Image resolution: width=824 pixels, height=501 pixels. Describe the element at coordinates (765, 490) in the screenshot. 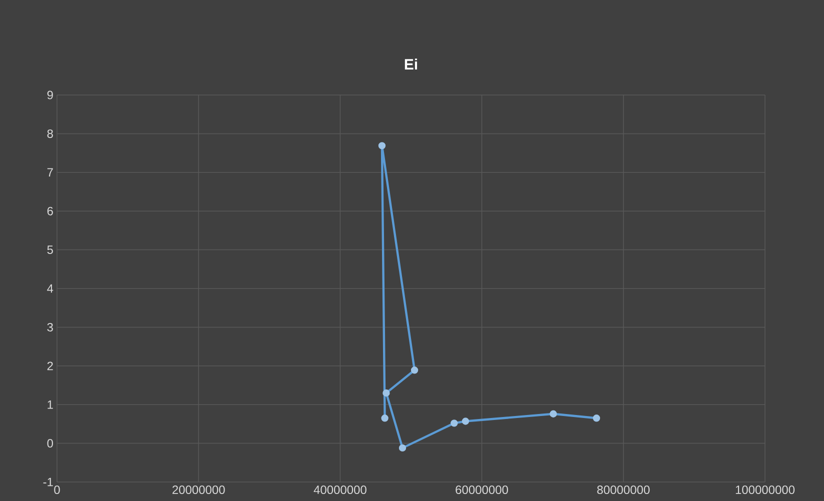

I see `x-tick-label: 100000000` at that location.